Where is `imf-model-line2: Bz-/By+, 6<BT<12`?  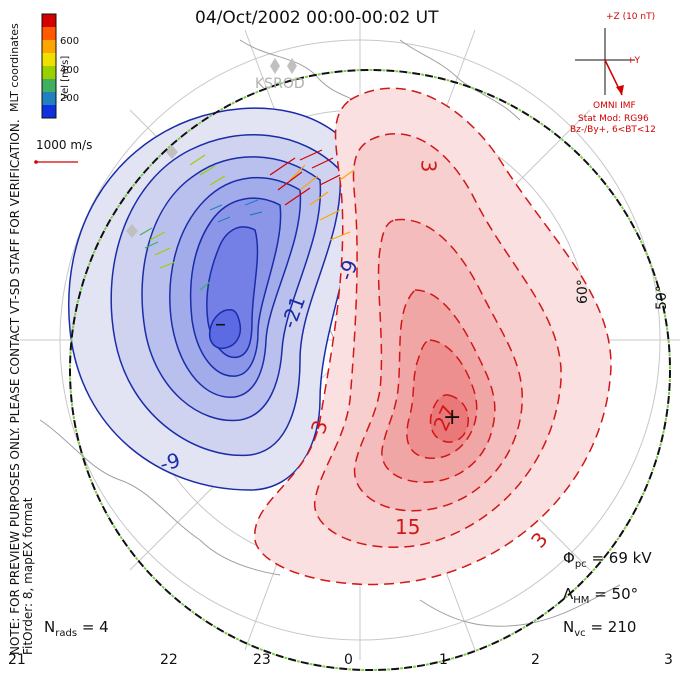
imf-model-line2: Bz-/By+, 6<BT<12 is located at coordinates (613, 130).